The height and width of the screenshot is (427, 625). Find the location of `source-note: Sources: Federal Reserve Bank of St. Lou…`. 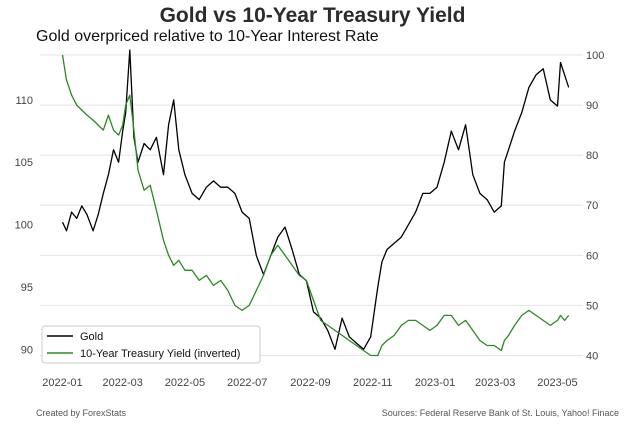

source-note: Sources: Federal Reserve Bank of St. Lou… is located at coordinates (500, 413).